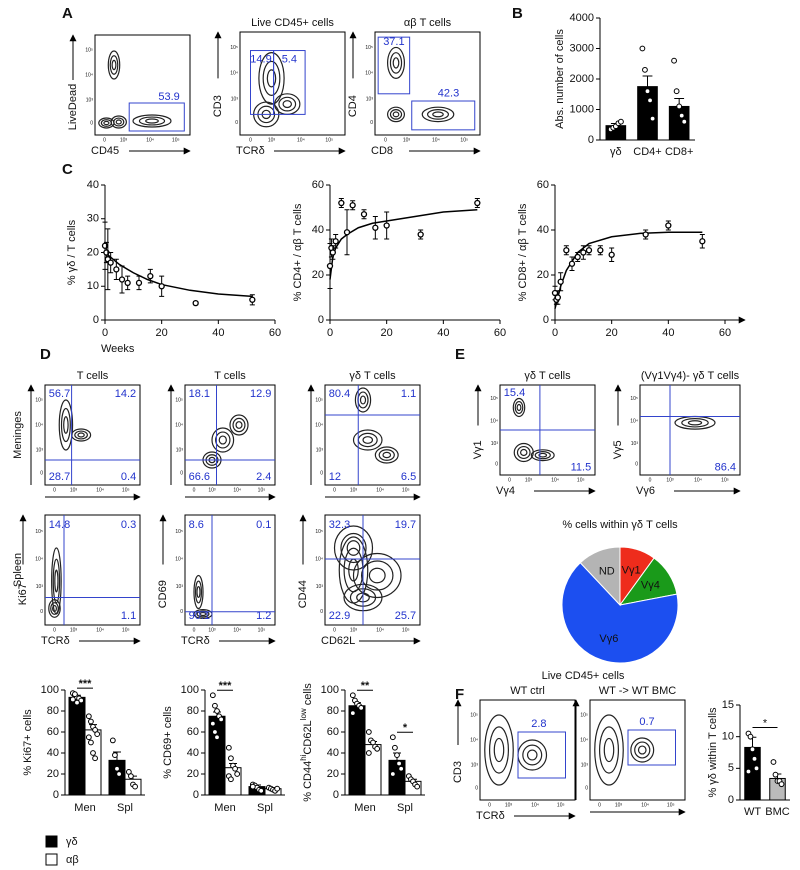  What do you see at coordinates (620, 525) in the screenshot?
I see `pie-title: % cells within γδ T cells` at bounding box center [620, 525].